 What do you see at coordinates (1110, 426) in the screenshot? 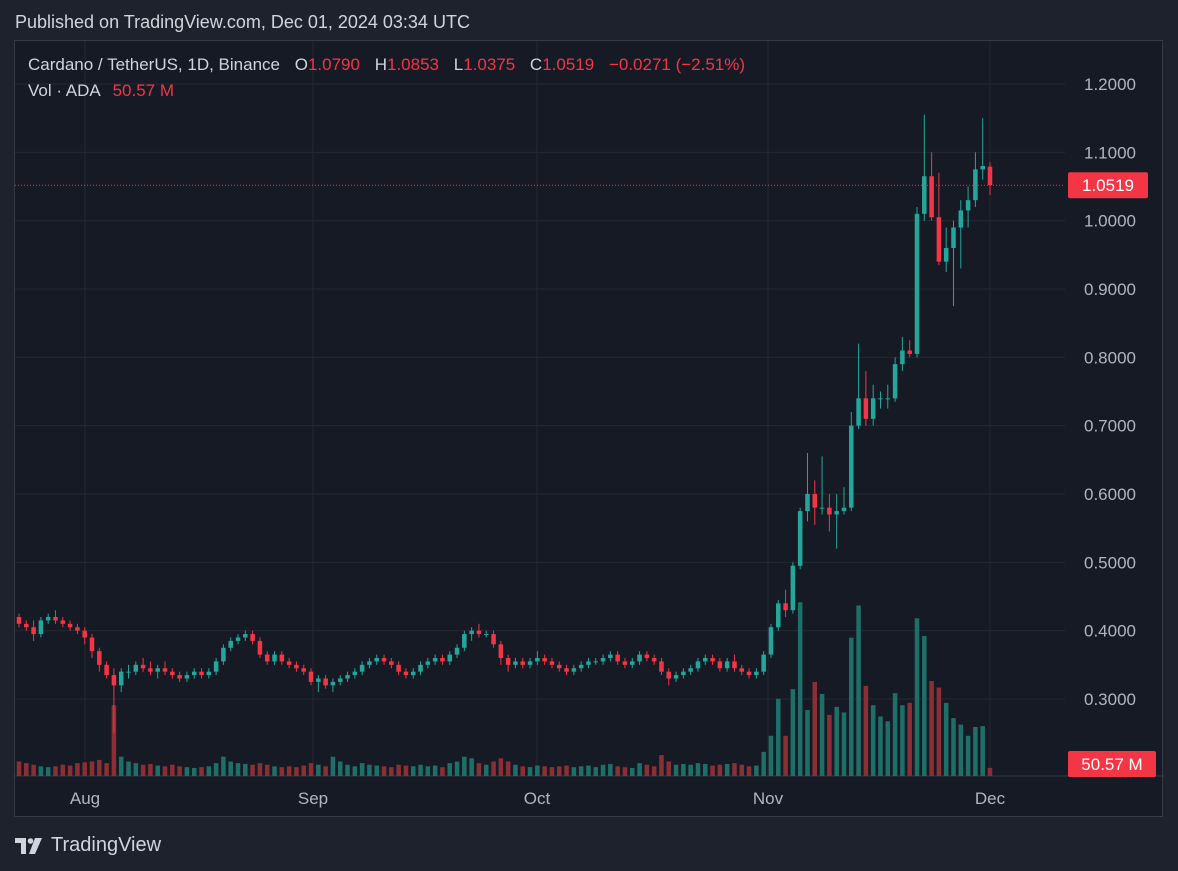
I see `y-tick-label: 0.7000` at bounding box center [1110, 426].